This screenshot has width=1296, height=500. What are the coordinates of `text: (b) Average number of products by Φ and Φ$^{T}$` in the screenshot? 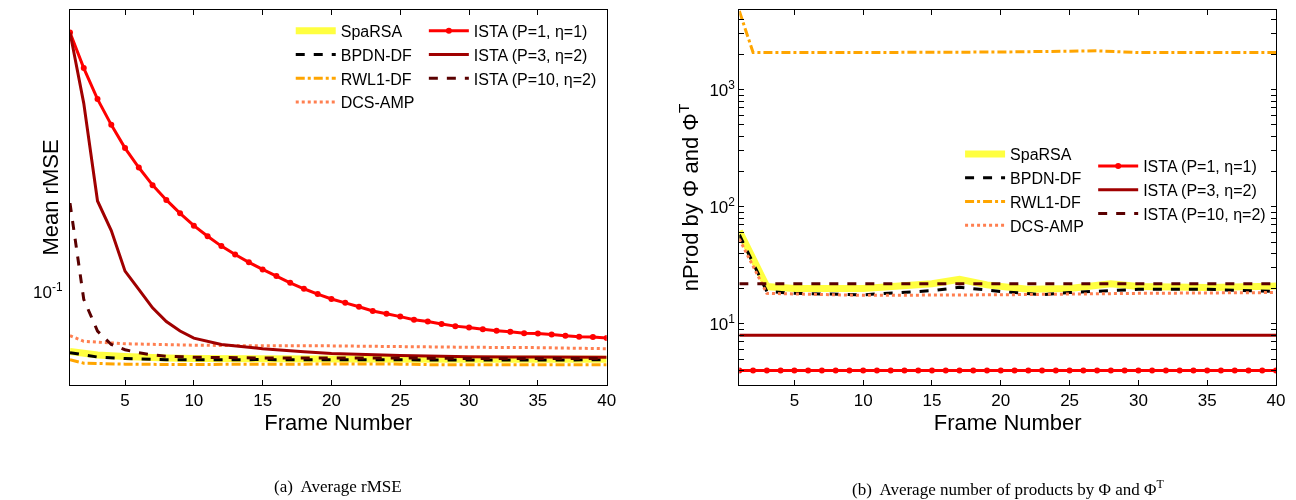 It's located at (1008, 488).